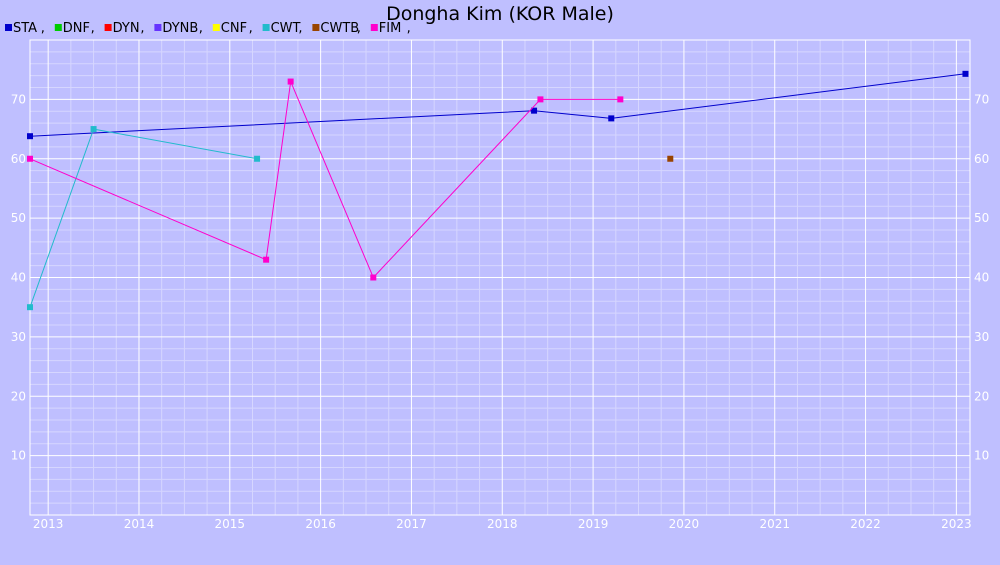  I want to click on x-tick-label: 2019, so click(593, 524).